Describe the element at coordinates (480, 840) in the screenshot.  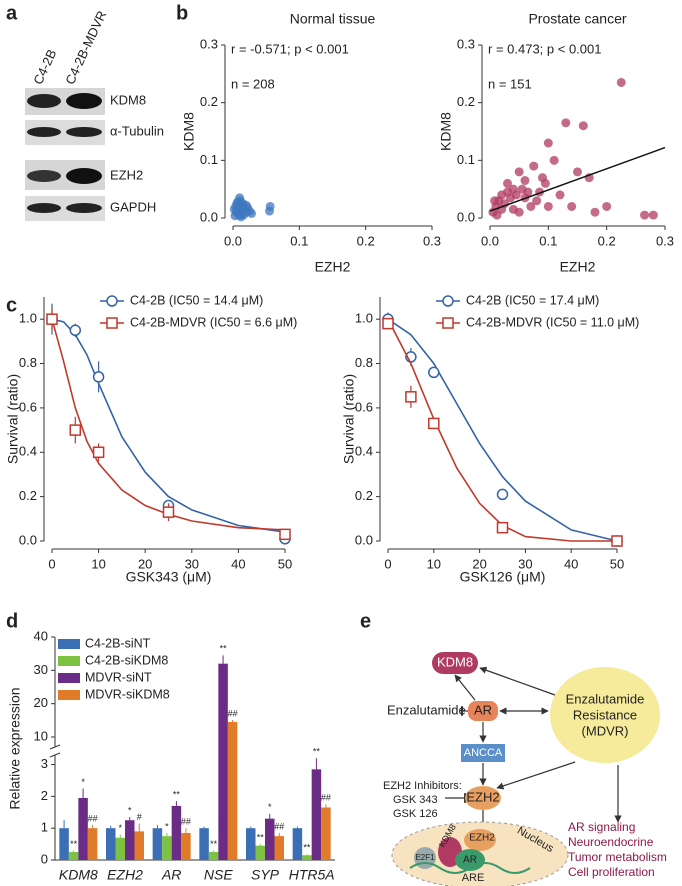
I see `protein` at that location.